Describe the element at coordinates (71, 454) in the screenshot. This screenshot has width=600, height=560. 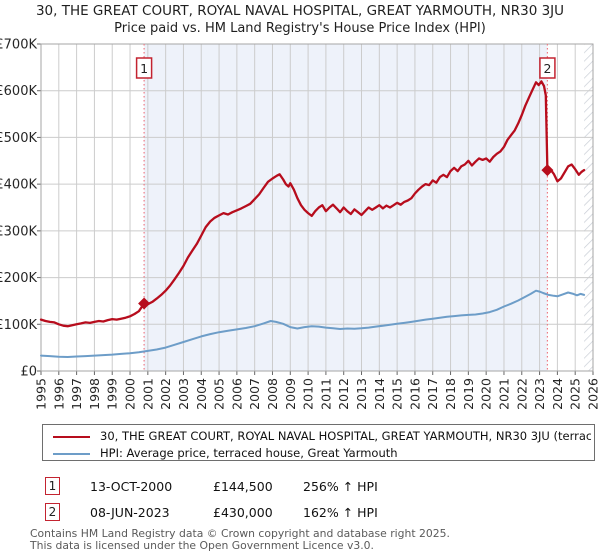
I see `hpi-line-swatch` at that location.